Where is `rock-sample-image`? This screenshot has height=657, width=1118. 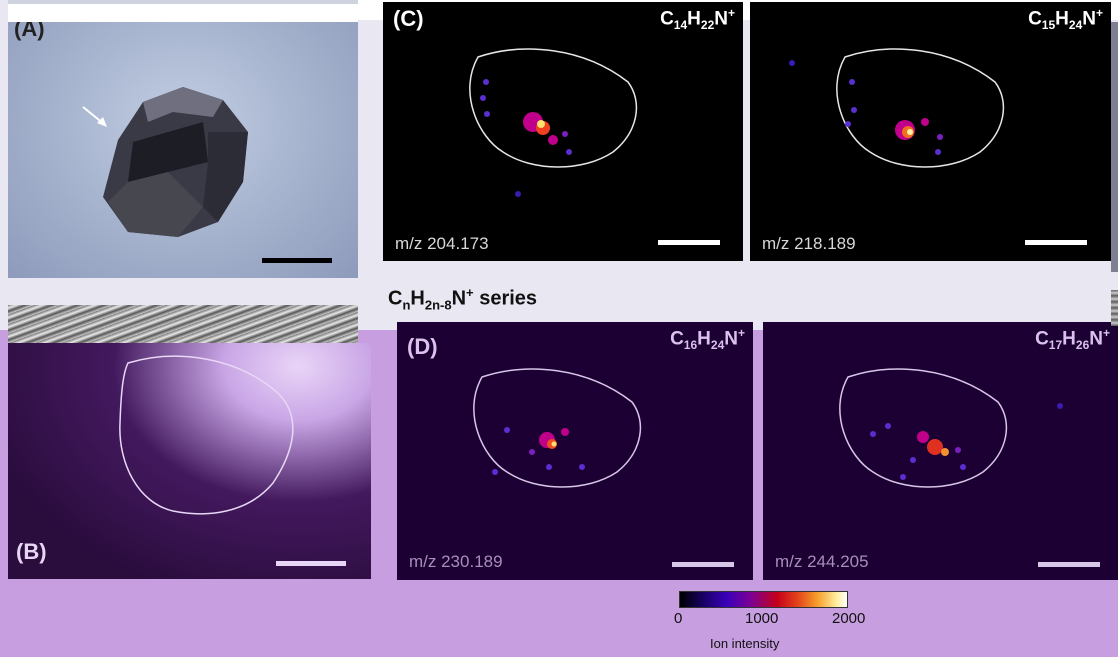 rock-sample-image is located at coordinates (207, 175).